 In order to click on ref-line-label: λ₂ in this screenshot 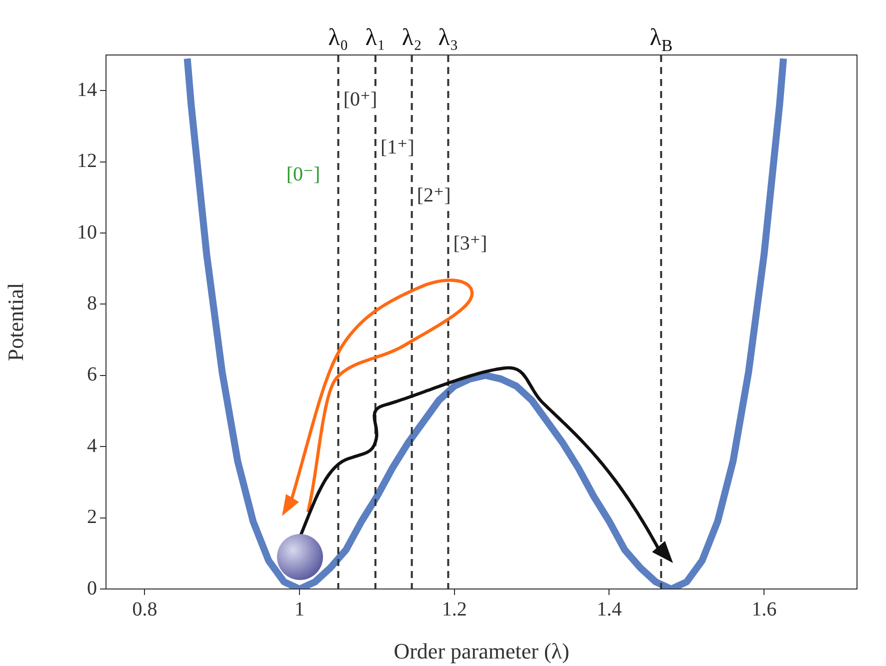, I will do `click(412, 38)`.